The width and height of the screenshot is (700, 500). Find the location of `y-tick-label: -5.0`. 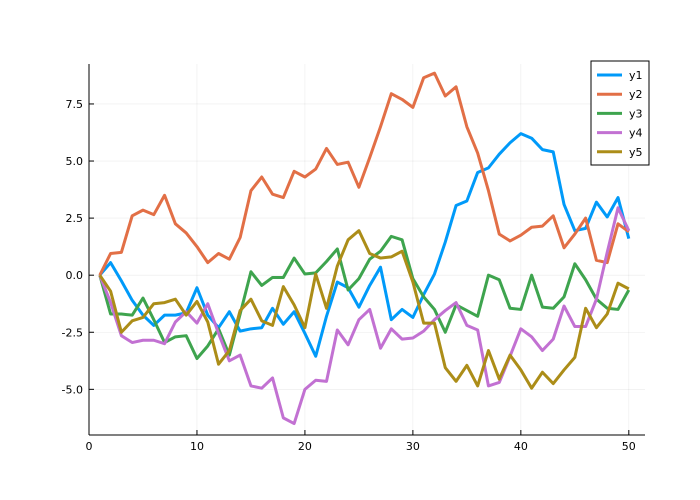

y-tick-label: -5.0 is located at coordinates (72, 389).